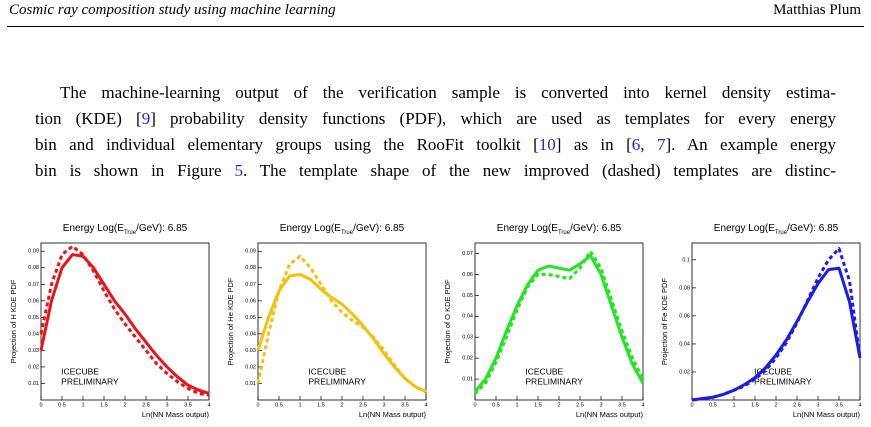  What do you see at coordinates (750, 144) in the screenshot?
I see `text: ]. An example energy` at bounding box center [750, 144].